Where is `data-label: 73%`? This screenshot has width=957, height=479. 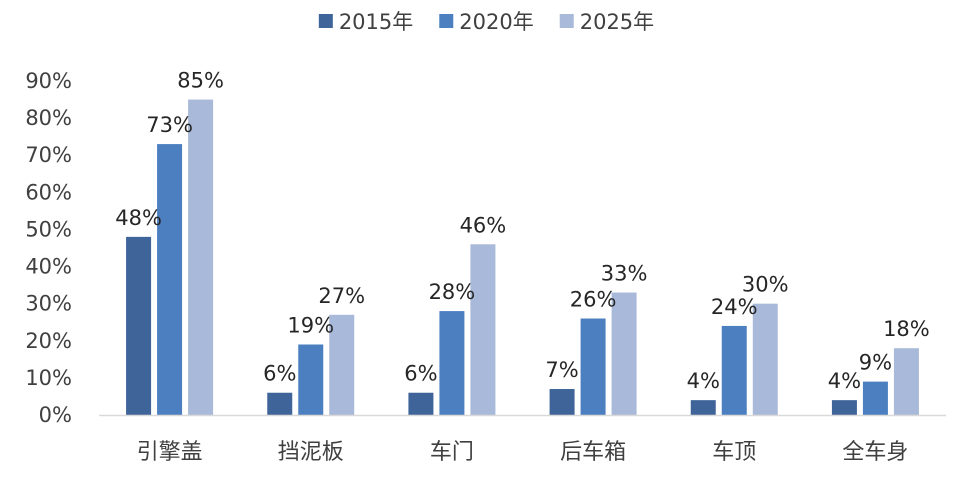
data-label: 73% is located at coordinates (169, 125).